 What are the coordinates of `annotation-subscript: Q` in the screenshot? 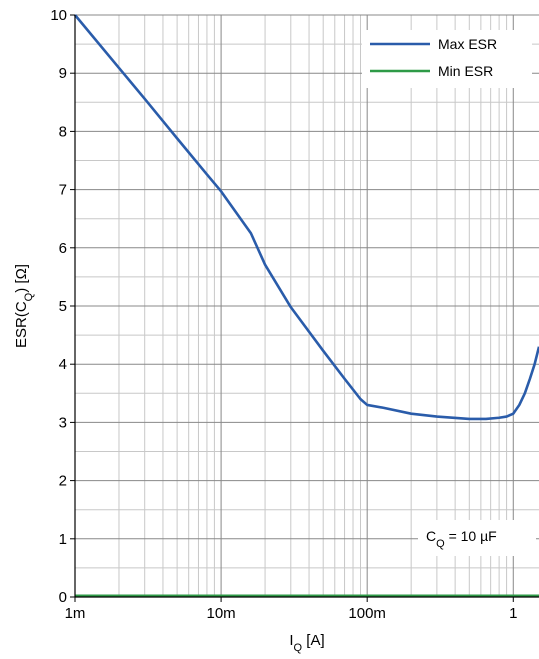 It's located at (440, 544).